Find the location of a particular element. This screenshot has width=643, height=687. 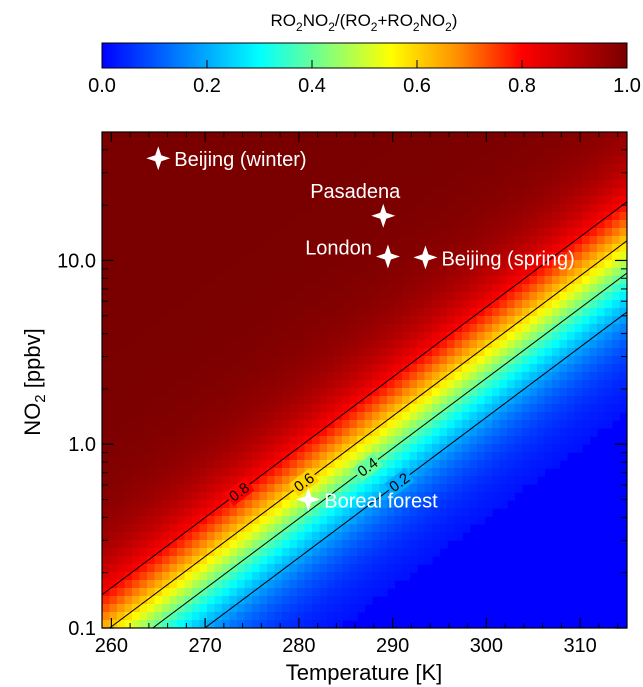

x-tick-label: 280 is located at coordinates (298, 646).